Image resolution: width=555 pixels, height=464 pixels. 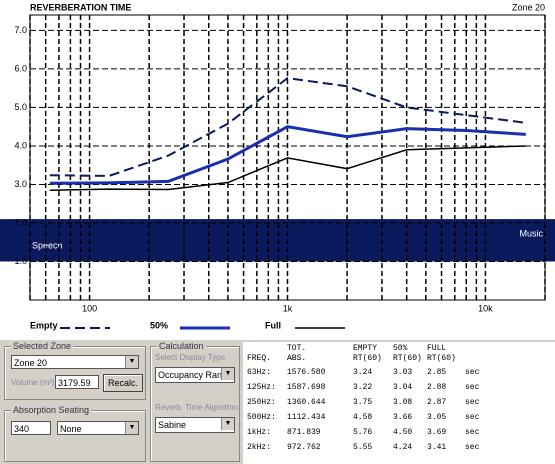 What do you see at coordinates (273, 325) in the screenshot?
I see `legend-label: Full` at bounding box center [273, 325].